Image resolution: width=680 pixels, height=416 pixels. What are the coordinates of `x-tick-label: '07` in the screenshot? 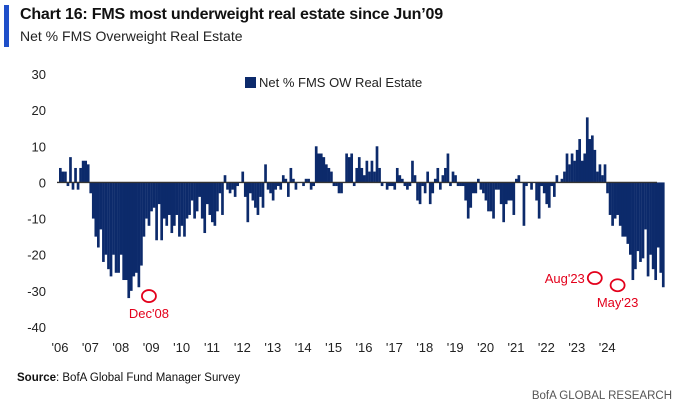 It's located at (90, 347).